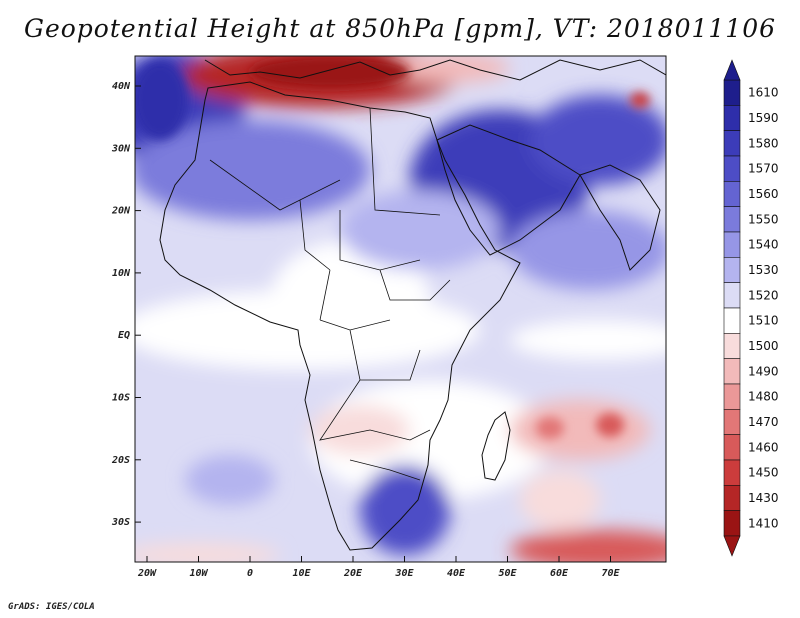  What do you see at coordinates (560, 500) in the screenshot?
I see `field-pink-indianocean-south` at bounding box center [560, 500].